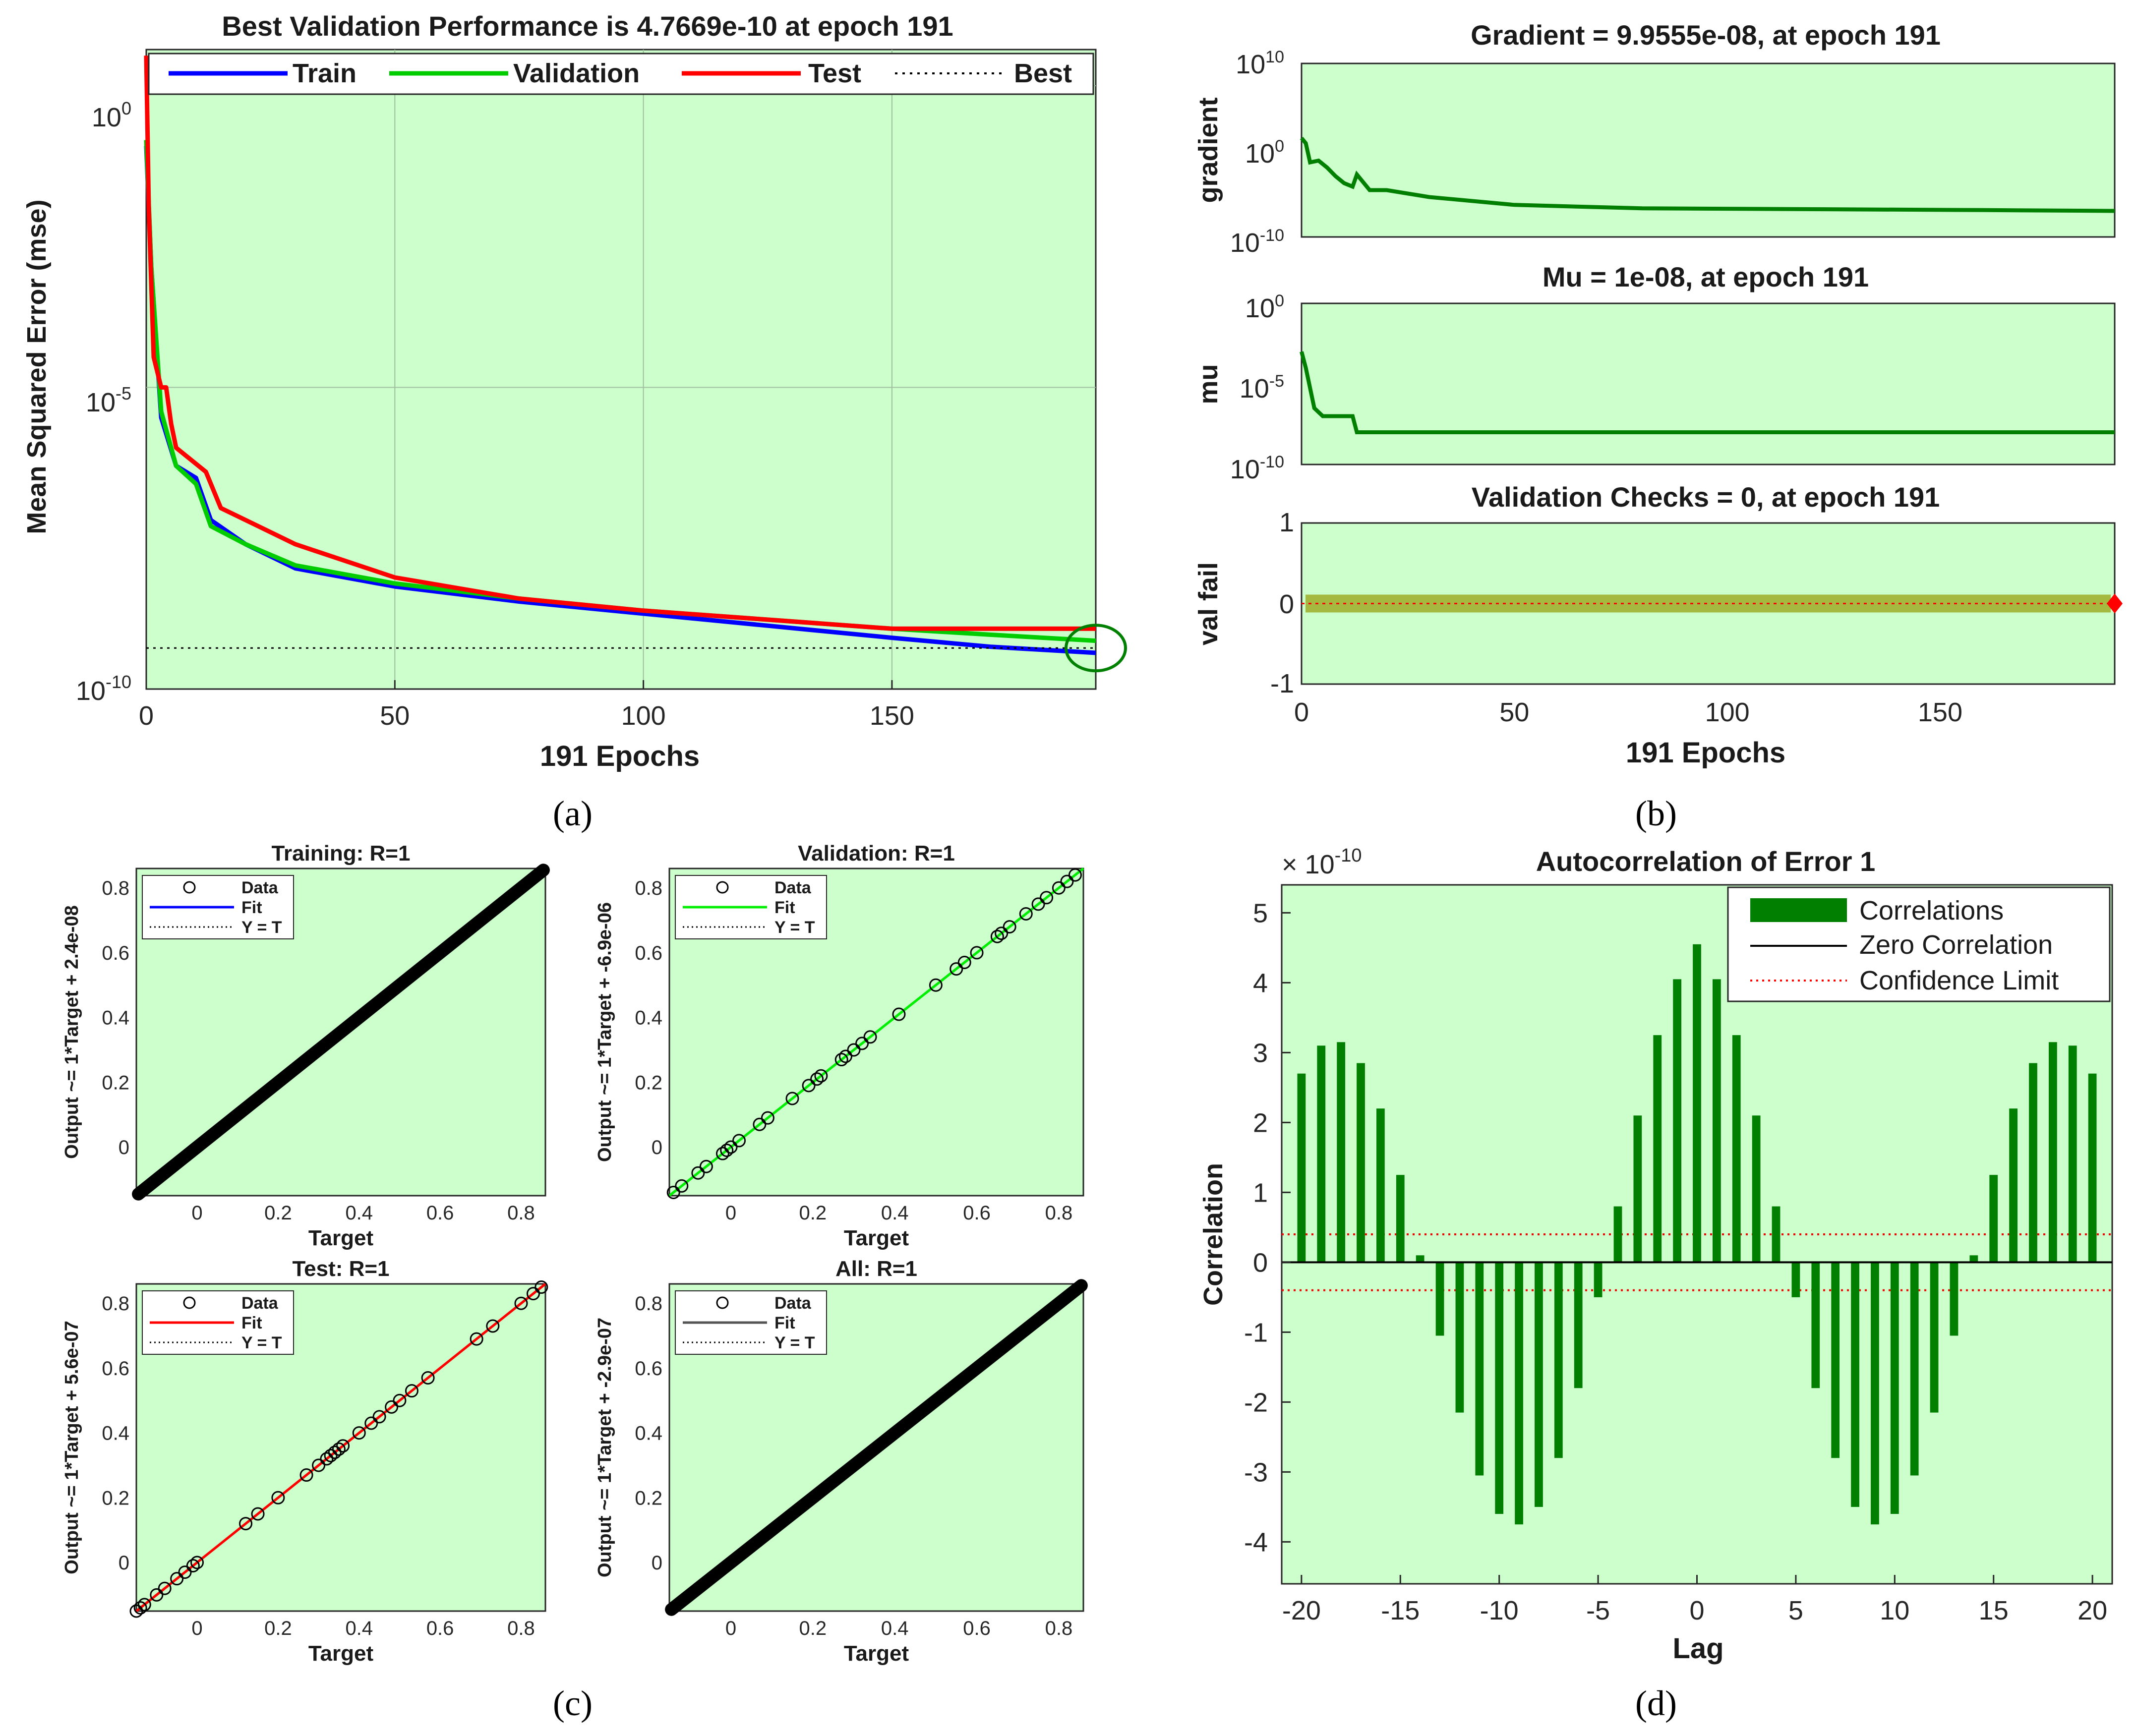 Image resolution: width=2137 pixels, height=1736 pixels. Describe the element at coordinates (657, 1147) in the screenshot. I see `regression-ytick-label: 0` at that location.